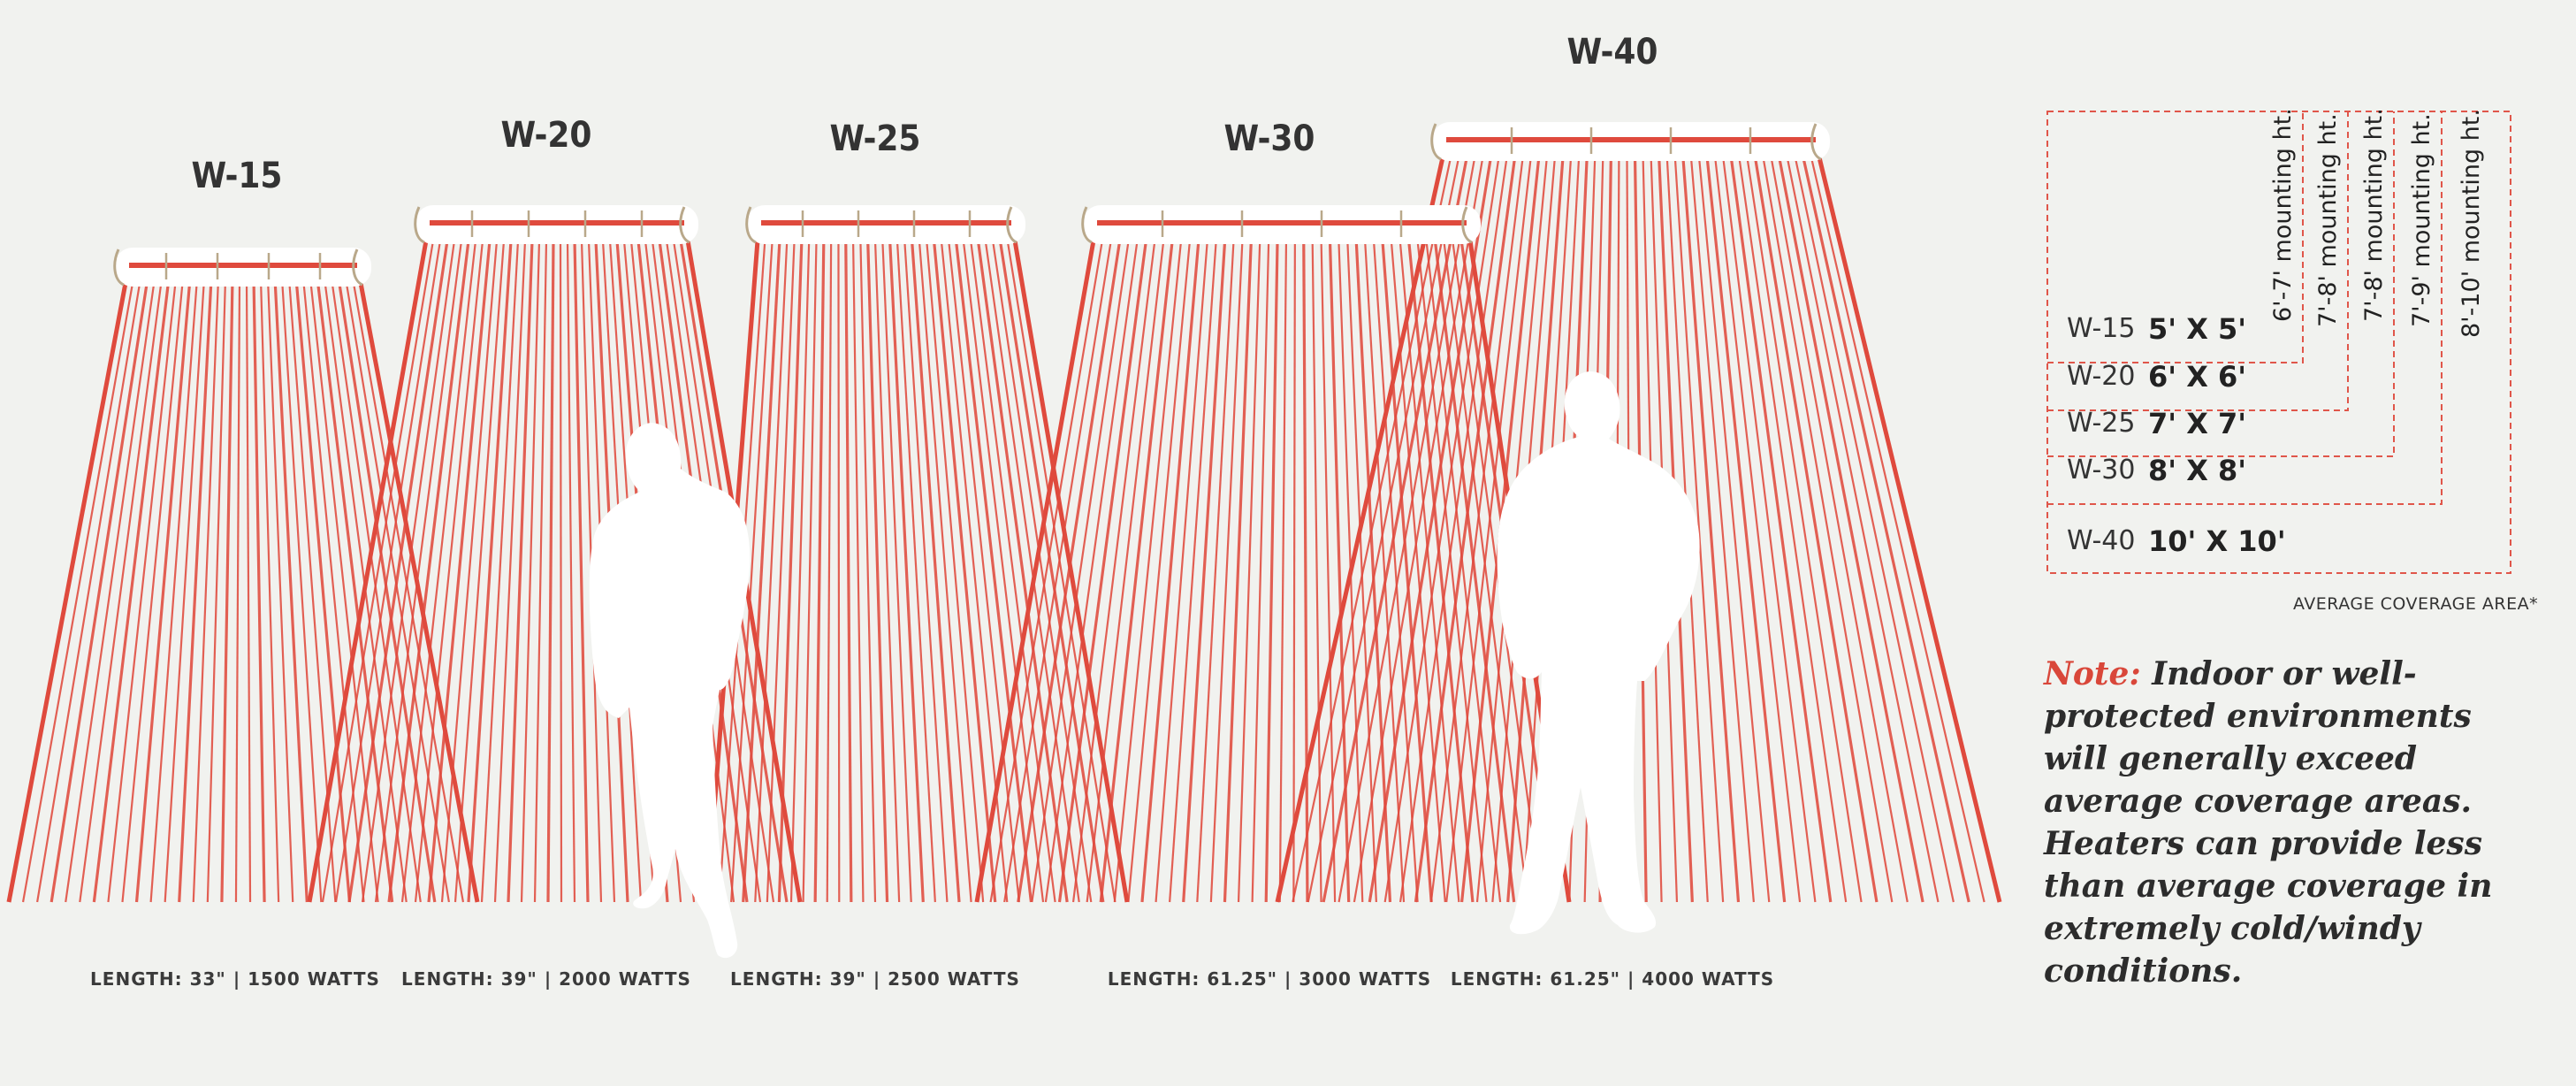 The width and height of the screenshot is (2576, 1086). I want to click on spec-label-w-25: LENGTH: 39" | 2500 WATTS, so click(875, 979).